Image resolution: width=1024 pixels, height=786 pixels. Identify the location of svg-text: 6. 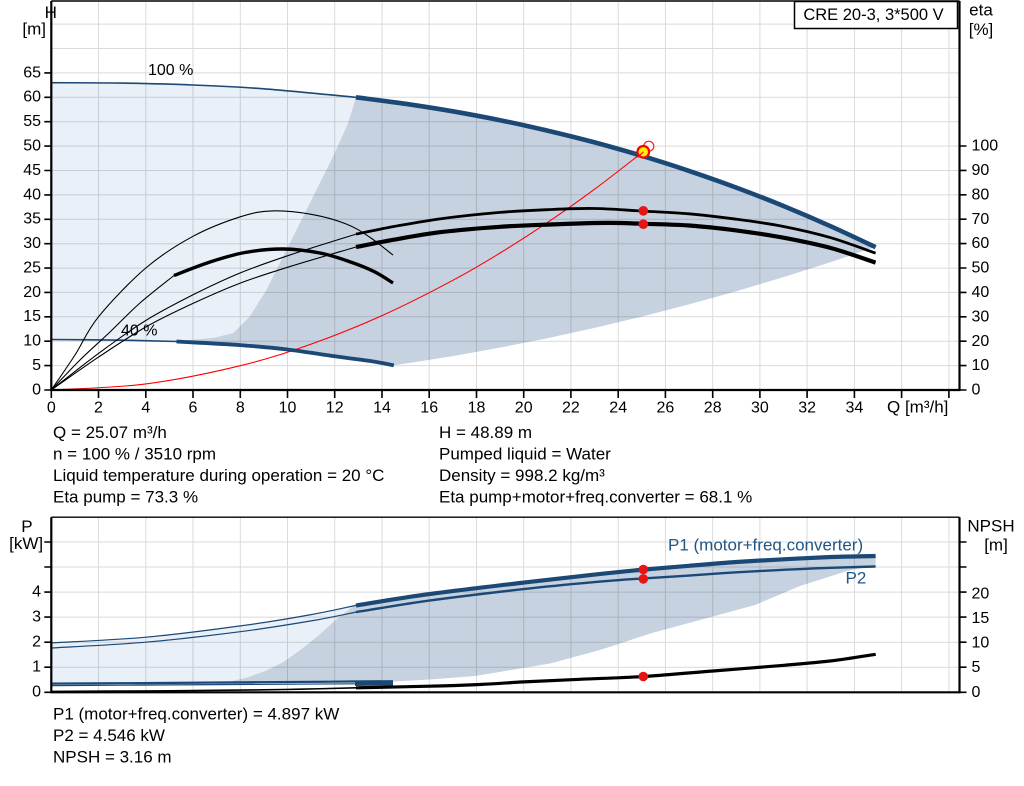
(193, 408).